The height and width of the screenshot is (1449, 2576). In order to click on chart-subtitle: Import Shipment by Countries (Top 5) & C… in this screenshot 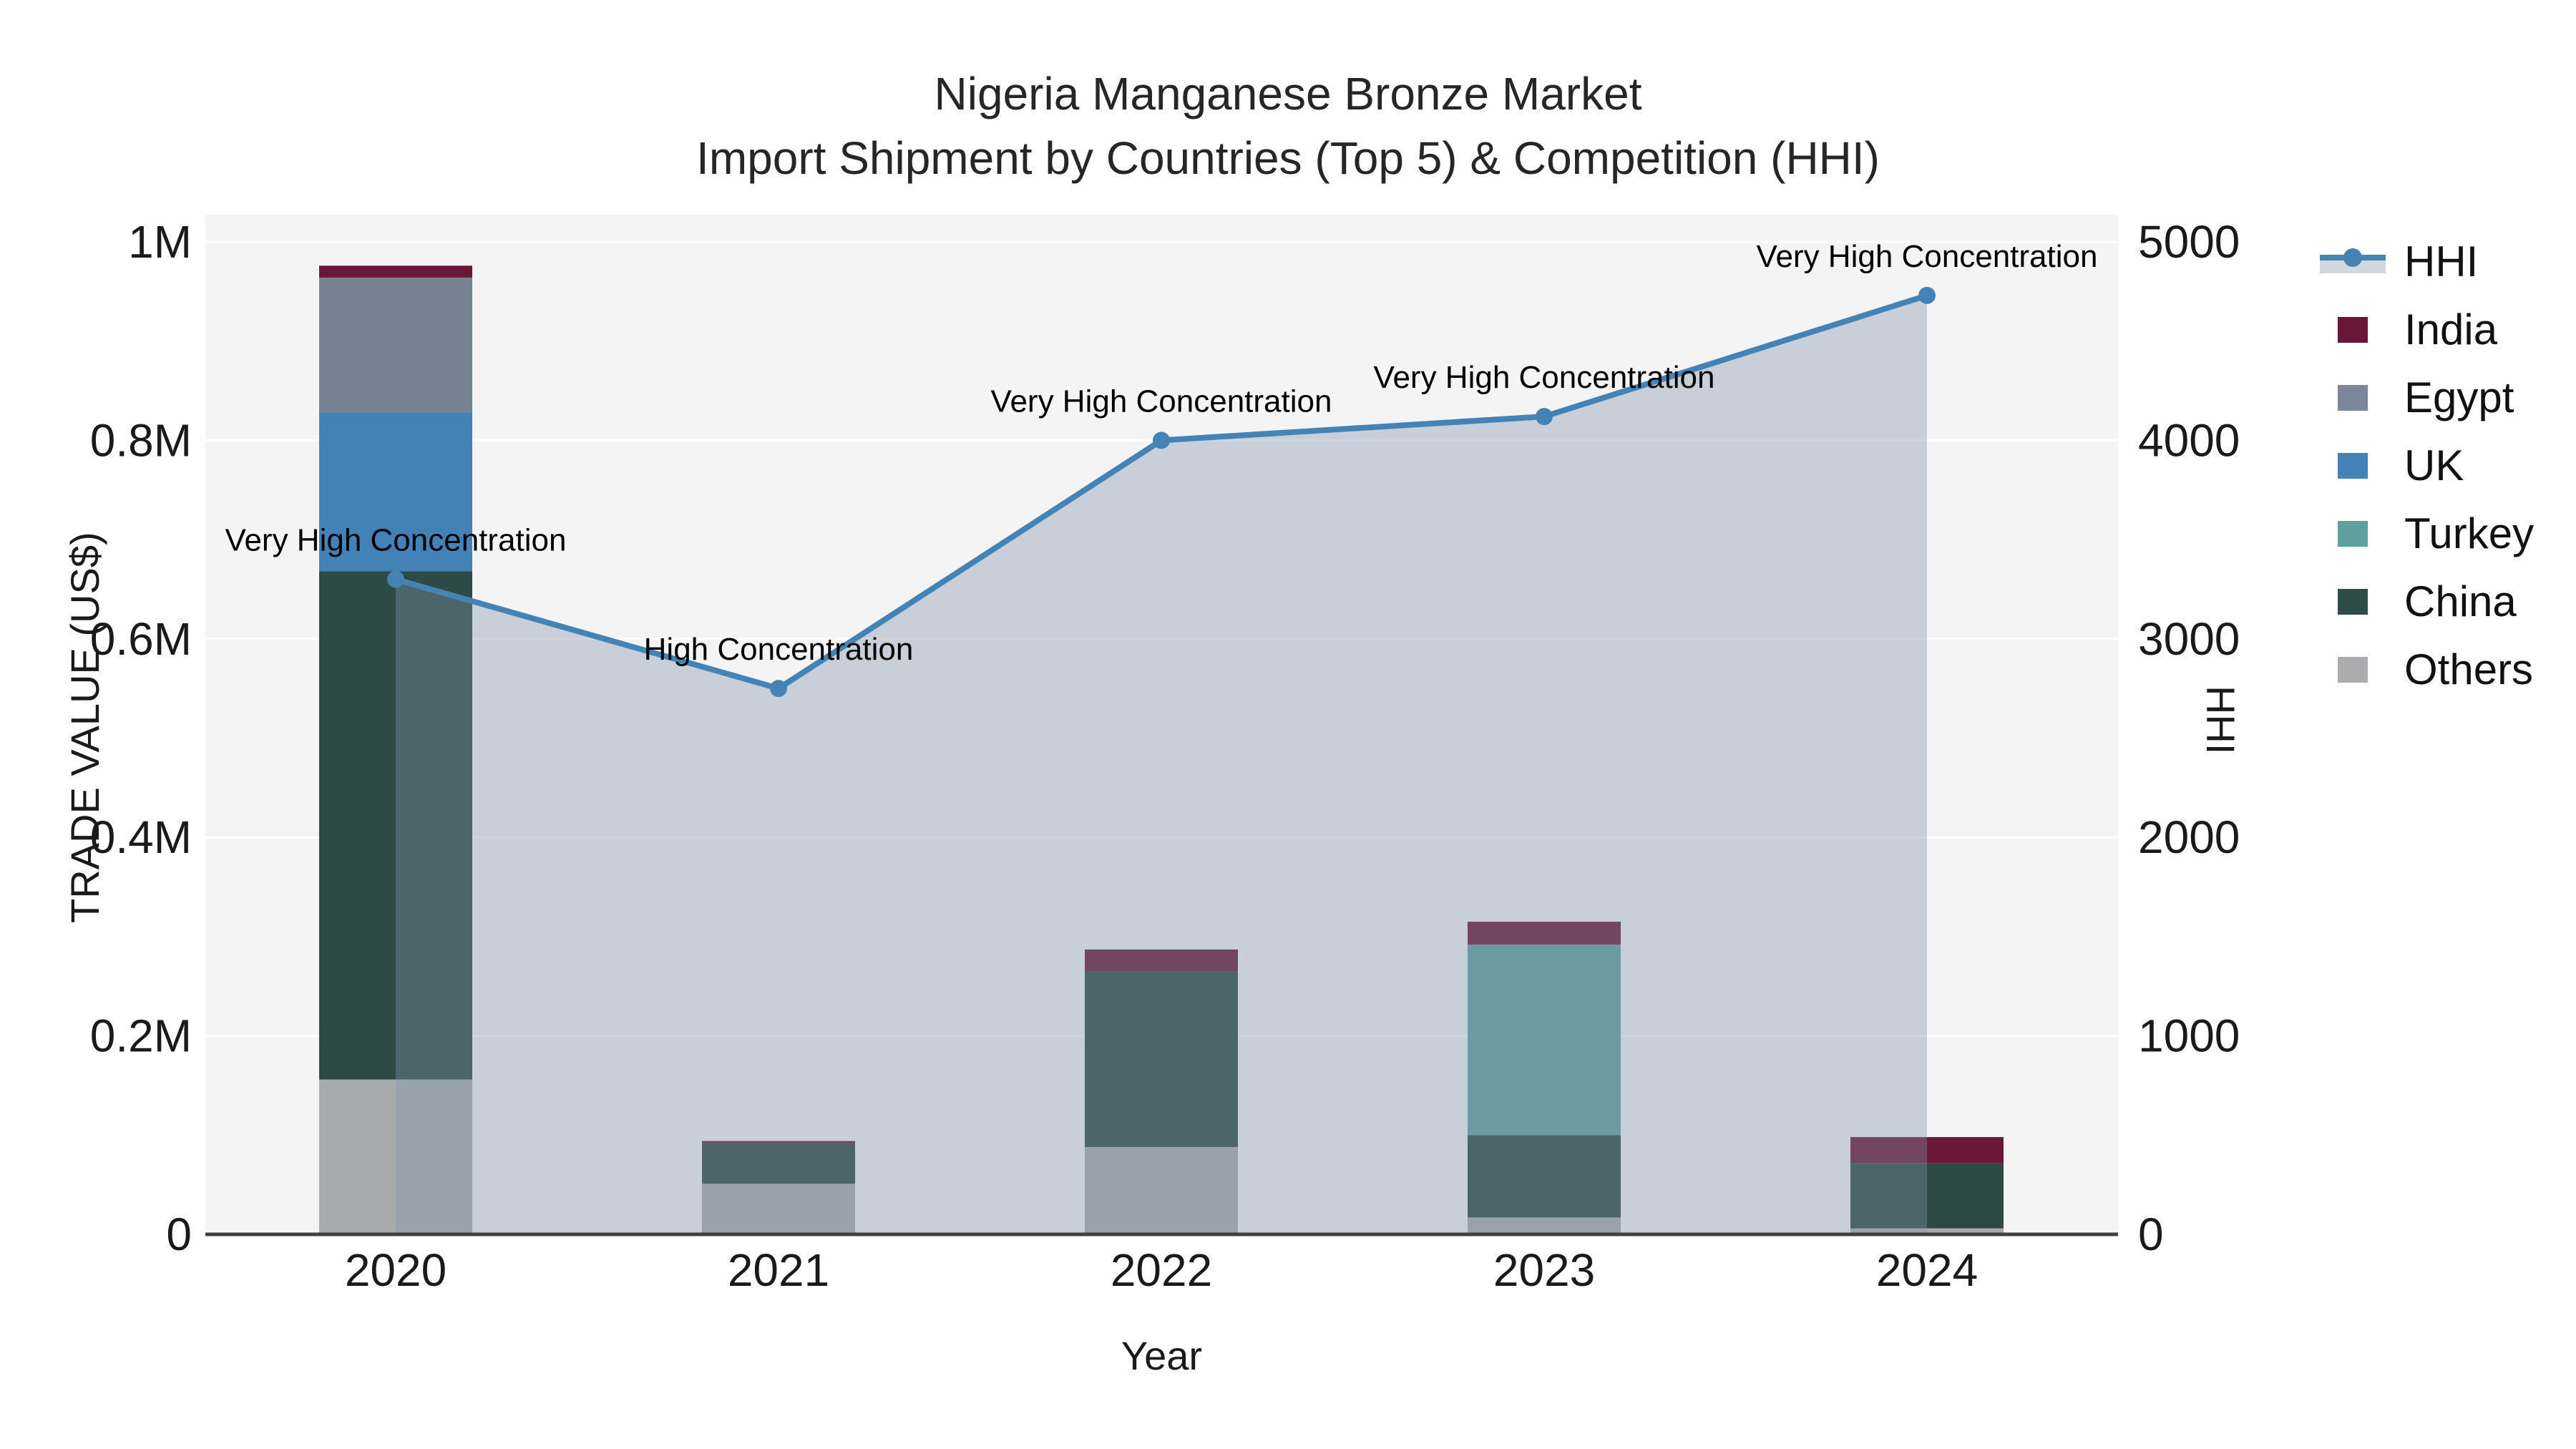, I will do `click(1288, 158)`.